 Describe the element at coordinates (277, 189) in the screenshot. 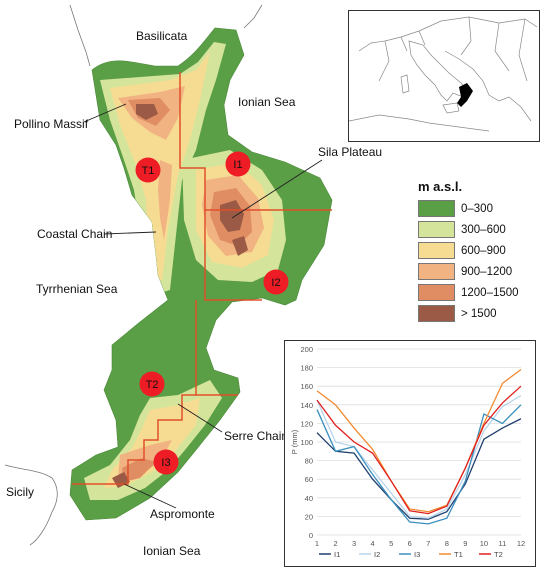

I see `leader-sila` at that location.